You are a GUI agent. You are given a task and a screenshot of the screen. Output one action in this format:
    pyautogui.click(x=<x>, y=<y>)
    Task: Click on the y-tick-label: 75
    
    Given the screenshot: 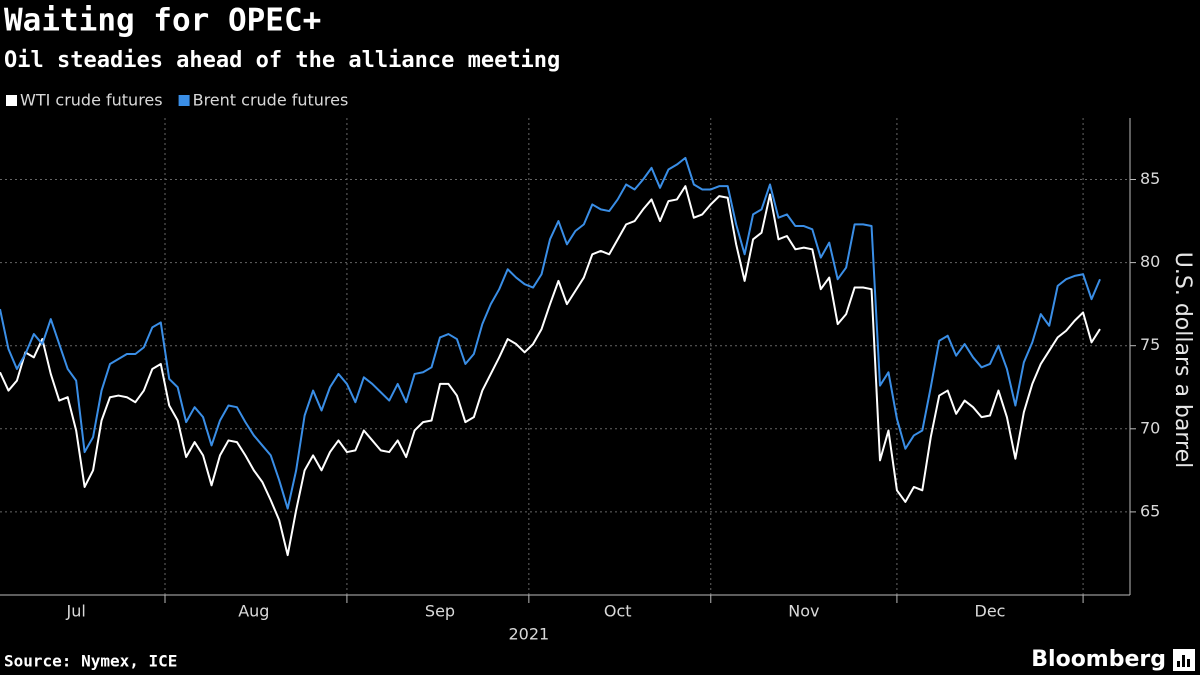 What is the action you would take?
    pyautogui.click(x=1150, y=344)
    